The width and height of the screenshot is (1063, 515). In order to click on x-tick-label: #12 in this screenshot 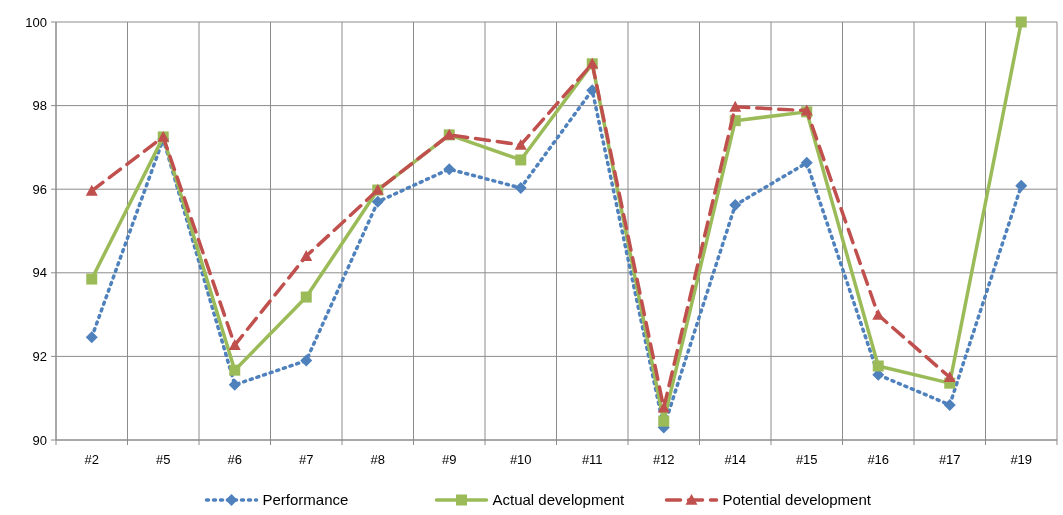, I will do `click(663, 459)`.